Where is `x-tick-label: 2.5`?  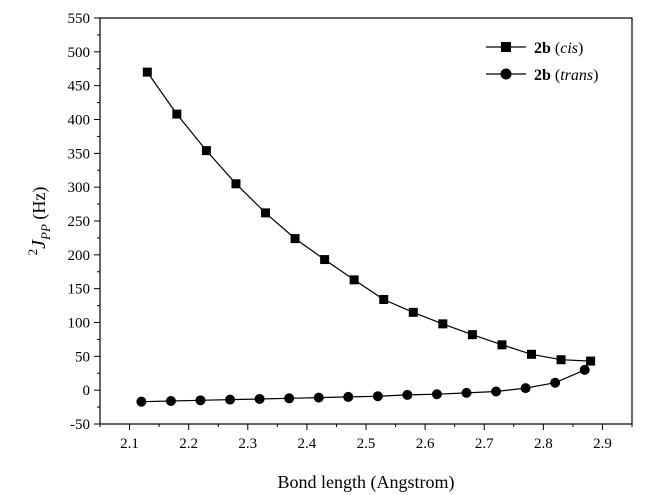
x-tick-label: 2.5 is located at coordinates (366, 444).